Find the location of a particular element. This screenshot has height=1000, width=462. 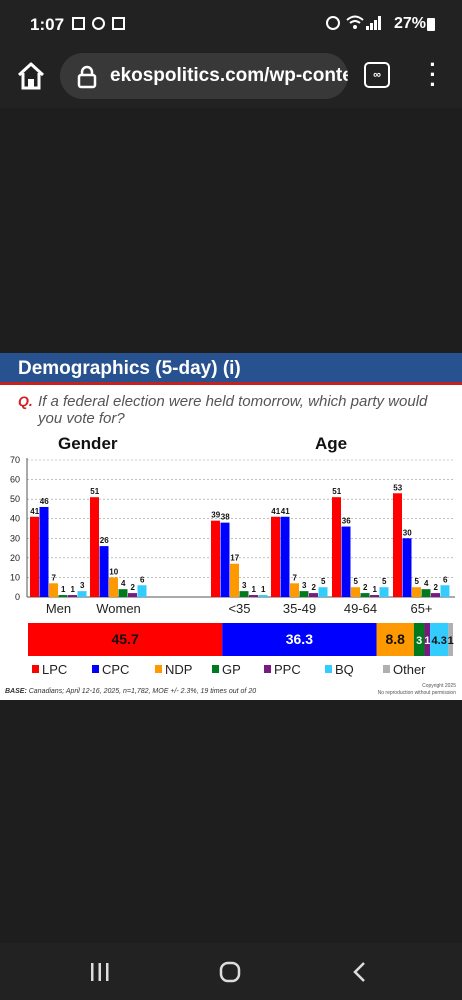

copyright-text: Copyright 2025 is located at coordinates (439, 686).